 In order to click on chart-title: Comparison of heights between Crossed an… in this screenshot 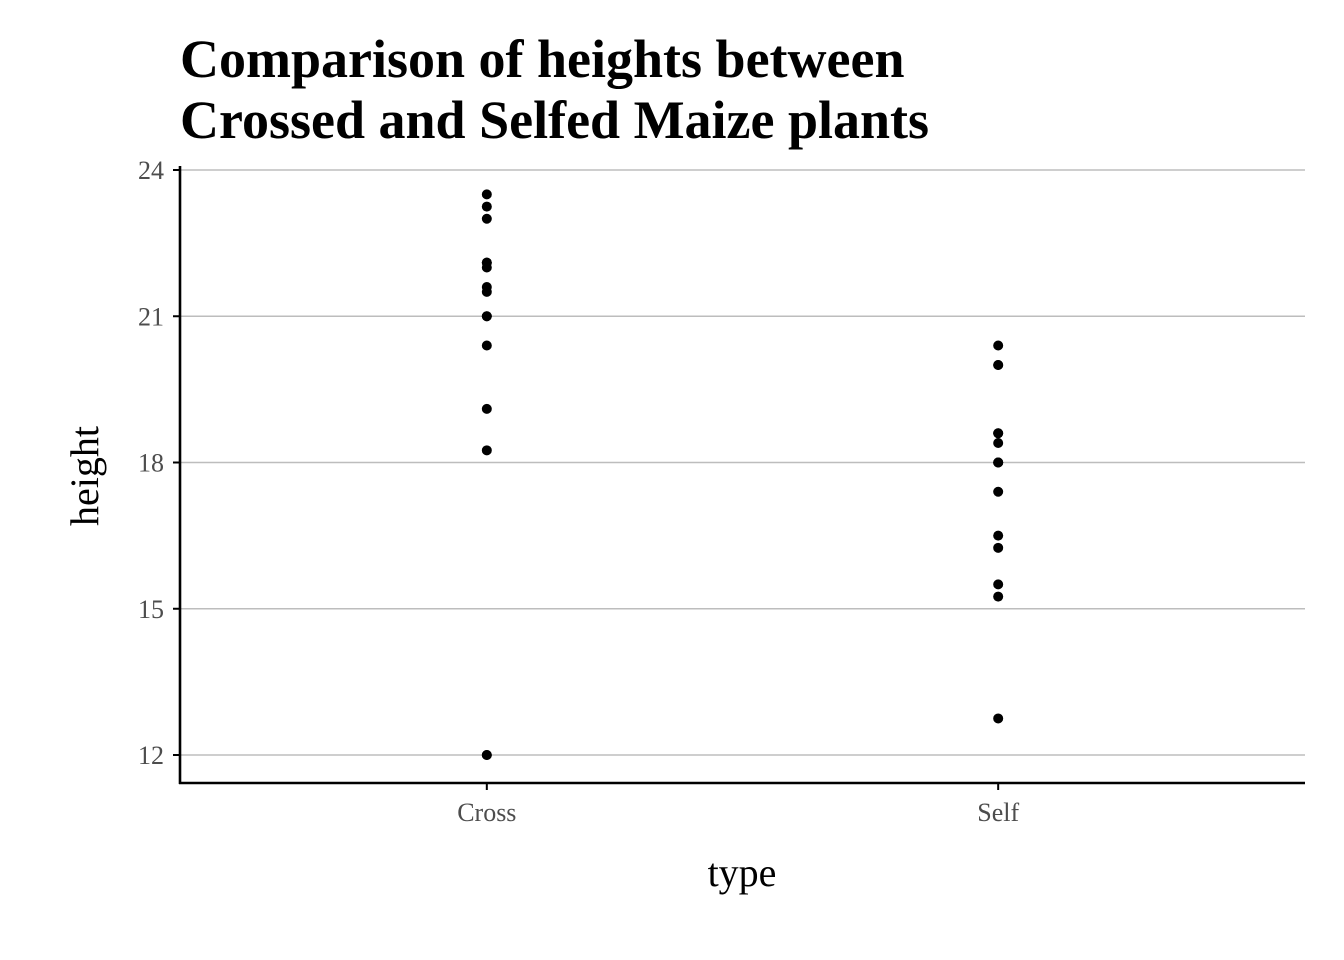, I will do `click(554, 89)`.